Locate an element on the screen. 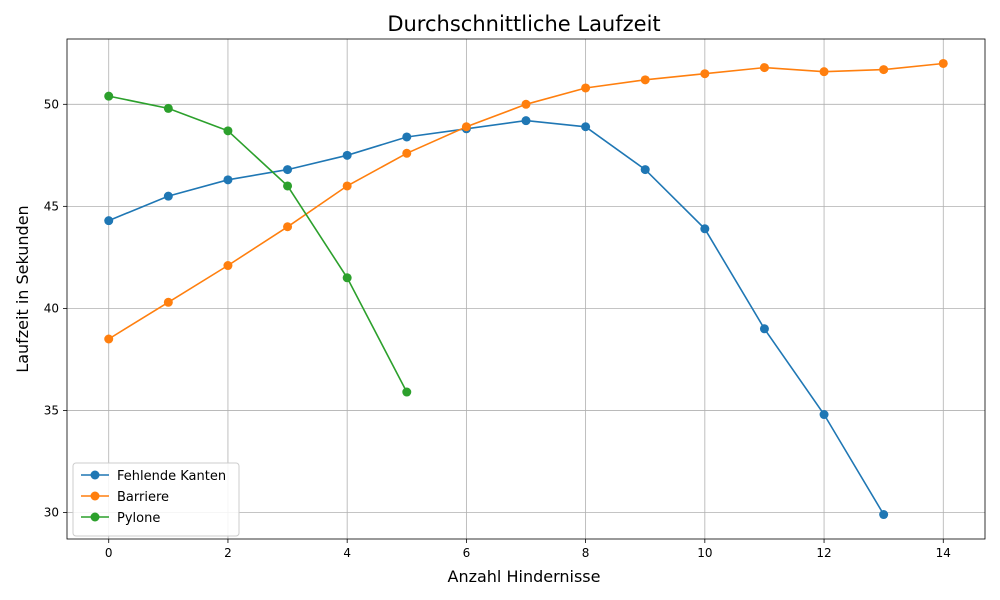  x-tick-label: 14 is located at coordinates (943, 553).